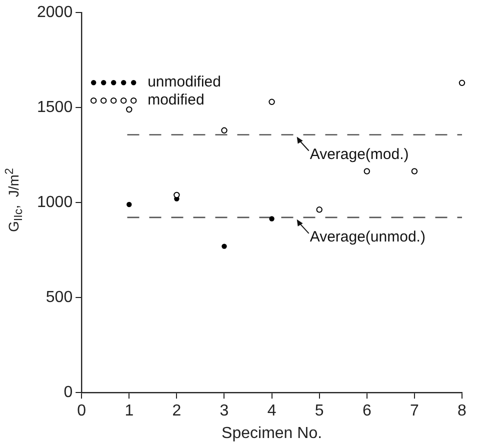 Image resolution: width=484 pixels, height=447 pixels. I want to click on x-tick-label: 1, so click(129, 411).